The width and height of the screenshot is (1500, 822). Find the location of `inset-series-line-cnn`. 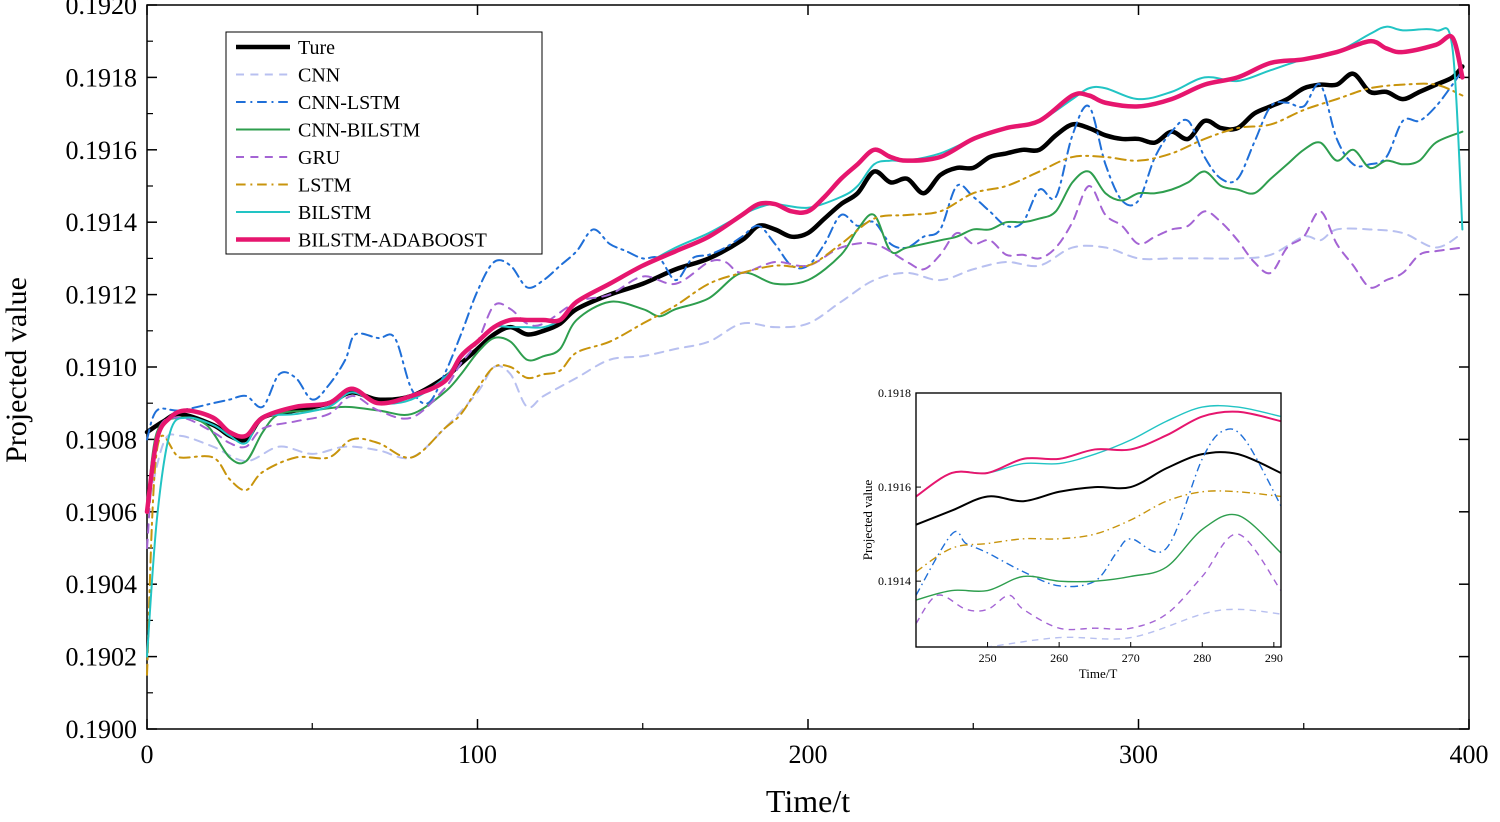

inset-series-line-cnn is located at coordinates (1131, 627).